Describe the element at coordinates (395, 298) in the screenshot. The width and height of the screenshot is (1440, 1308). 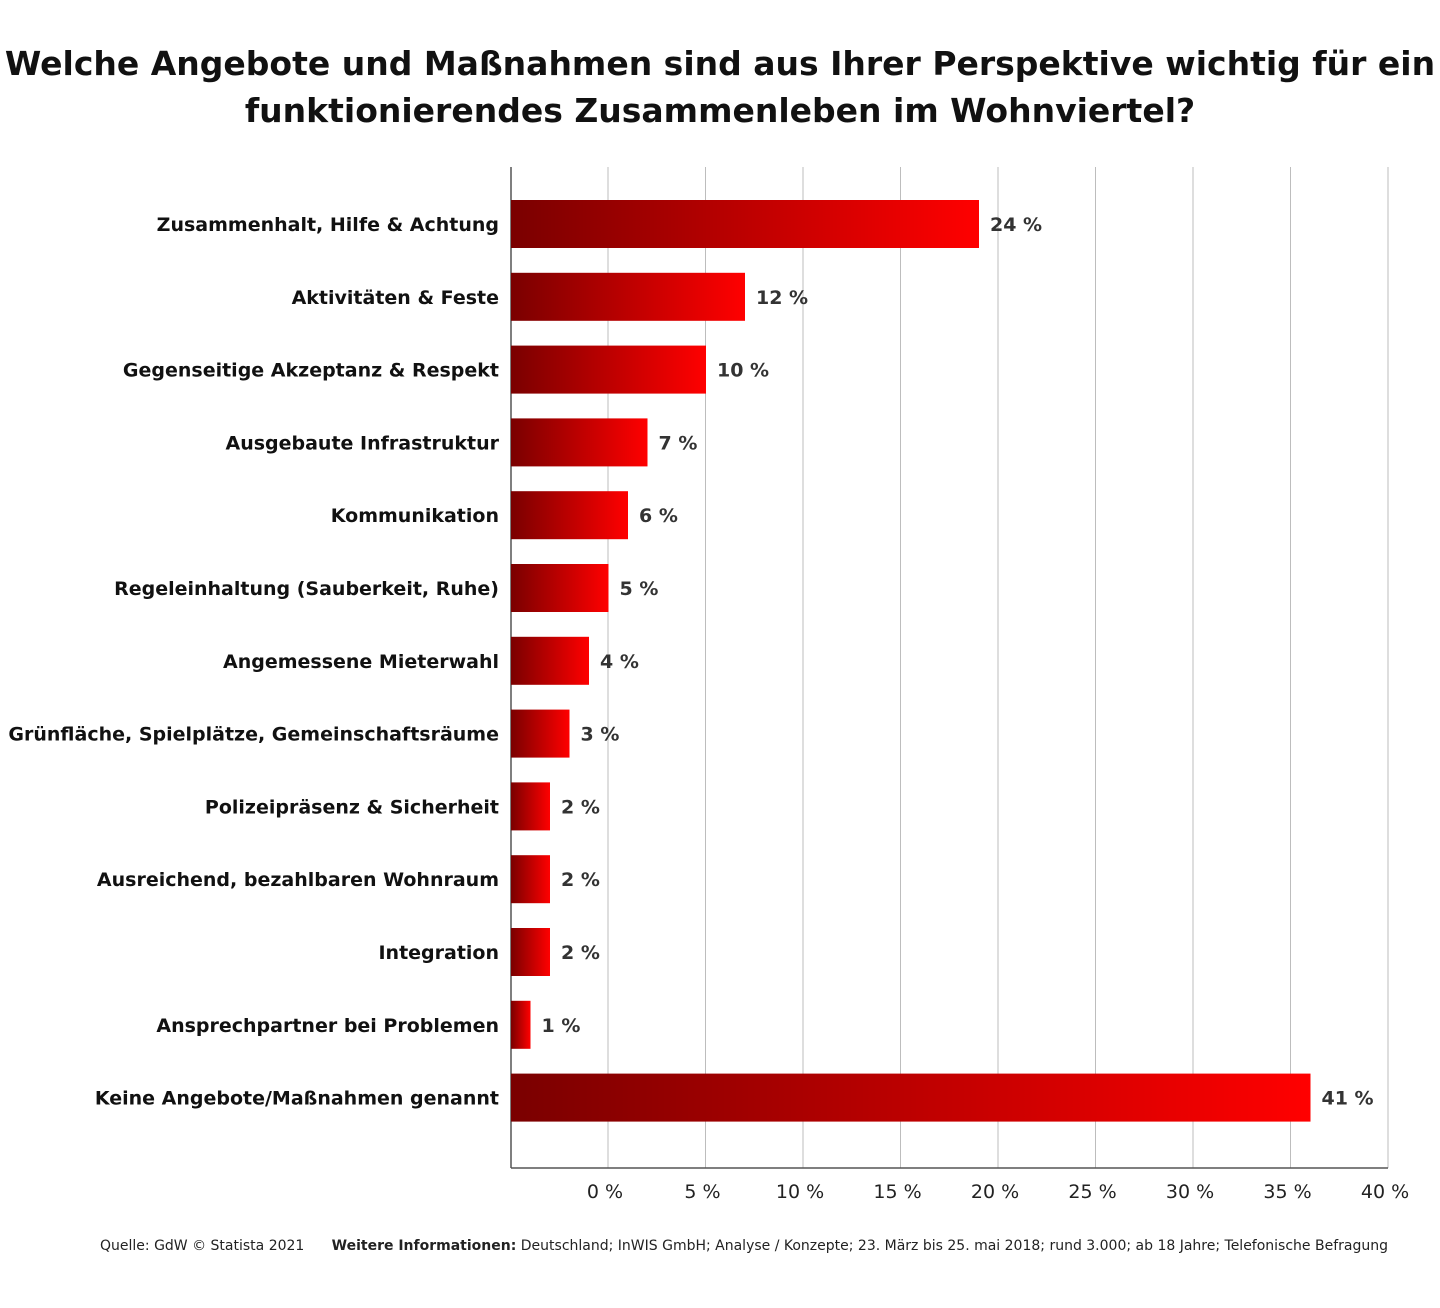
I see `category-label: Aktivitäten & Feste` at that location.